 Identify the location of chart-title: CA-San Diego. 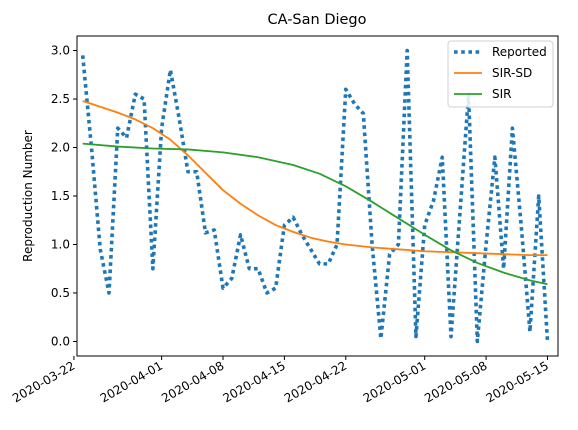
(316, 20).